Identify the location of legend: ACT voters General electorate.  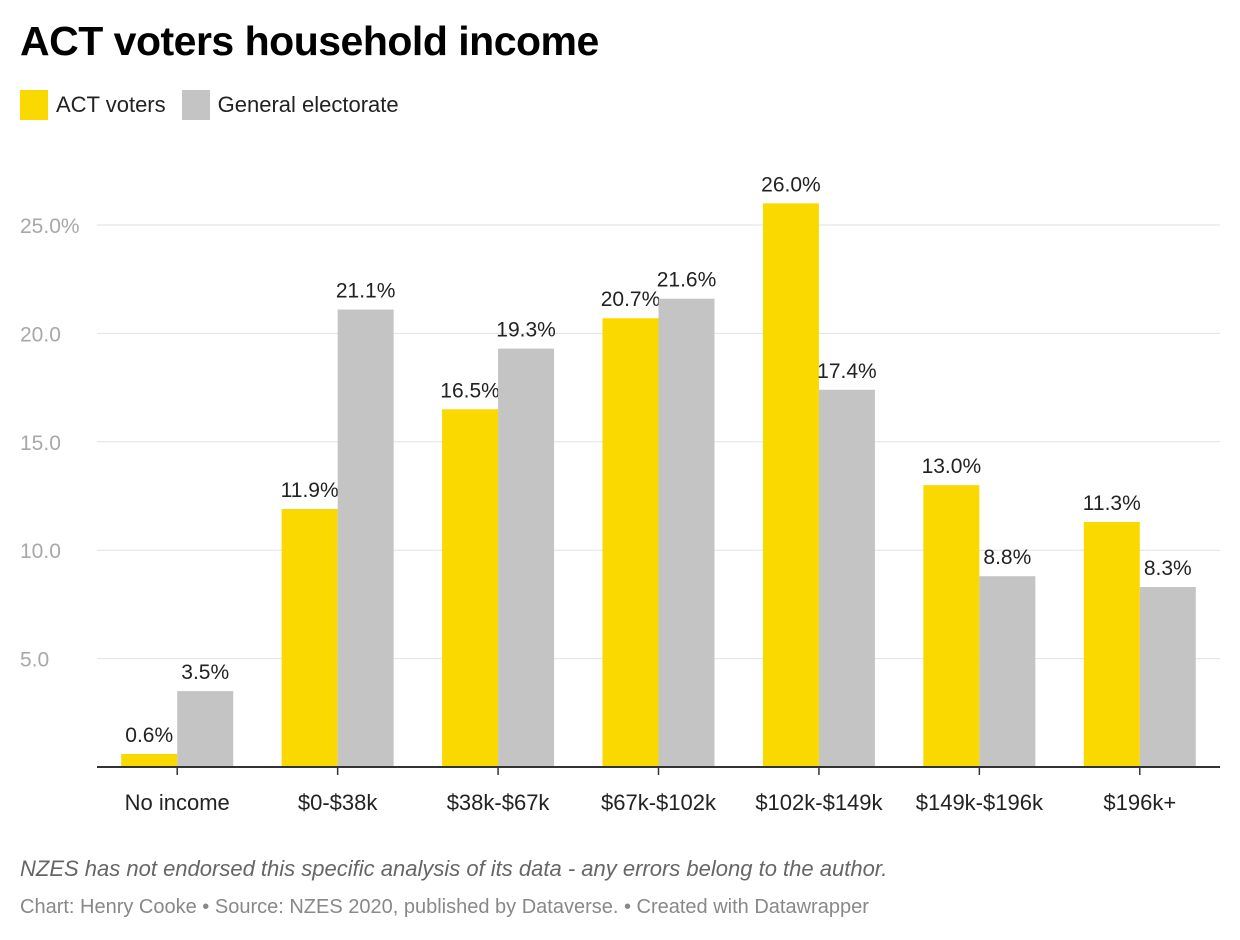
(217, 105).